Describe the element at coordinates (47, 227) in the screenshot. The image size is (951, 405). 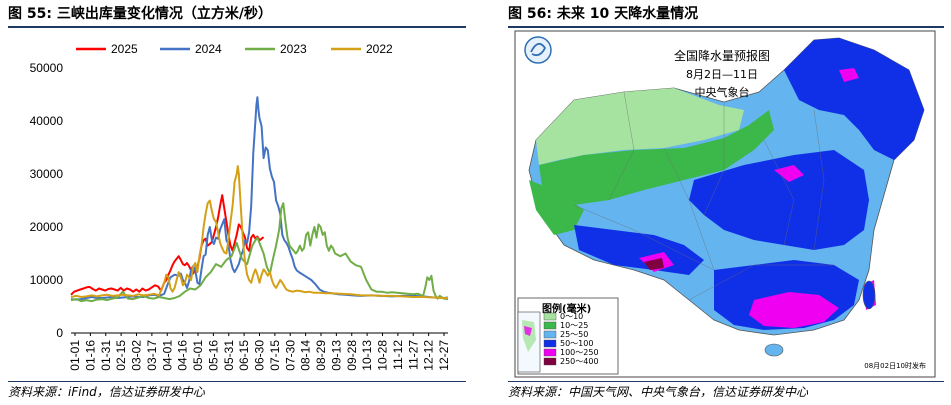
I see `y-tick-label: 20000` at that location.